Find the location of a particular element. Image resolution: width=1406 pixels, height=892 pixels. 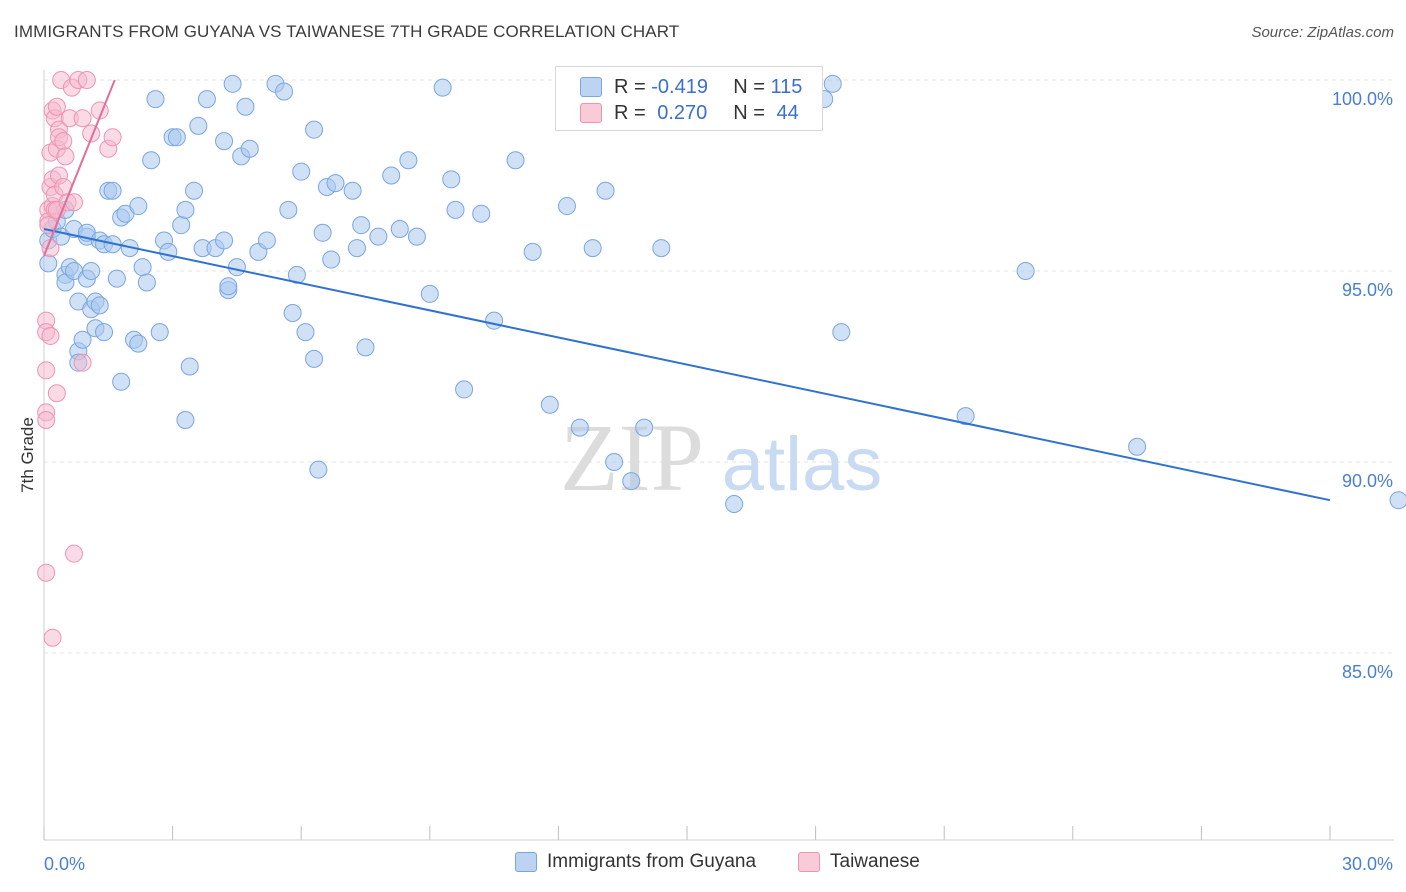

bottom-legend-label-guyana: Immigrants from Guyana is located at coordinates (652, 861).